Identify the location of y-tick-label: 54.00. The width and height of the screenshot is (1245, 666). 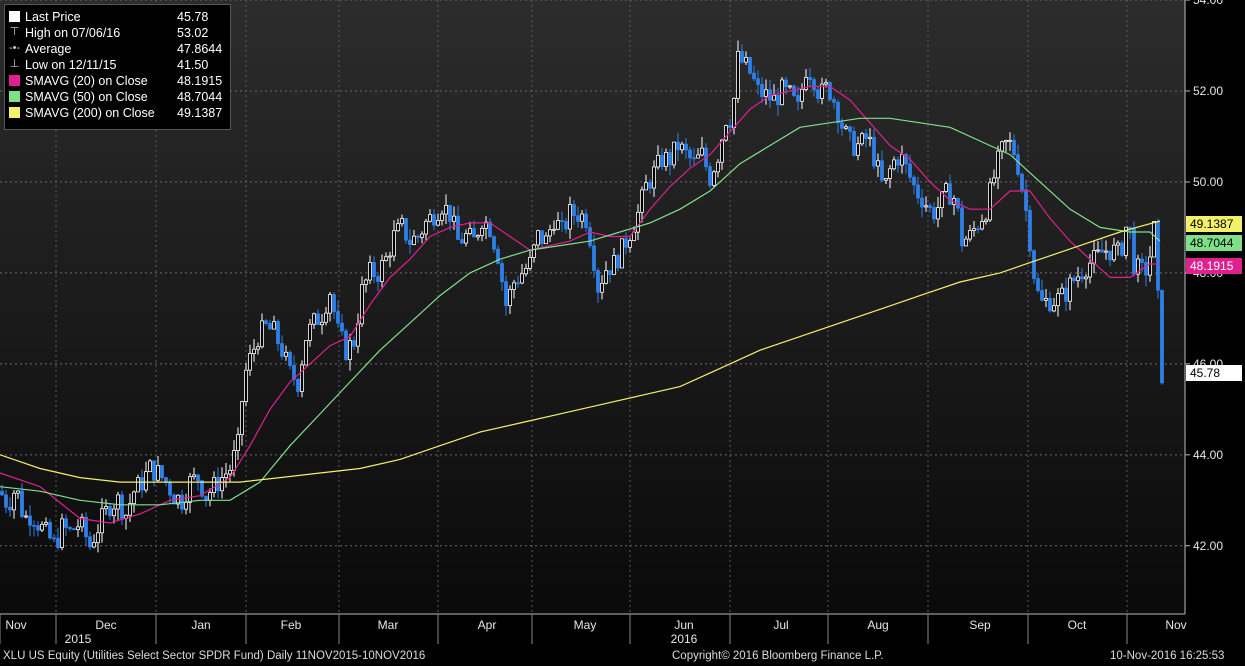
(1208, 3).